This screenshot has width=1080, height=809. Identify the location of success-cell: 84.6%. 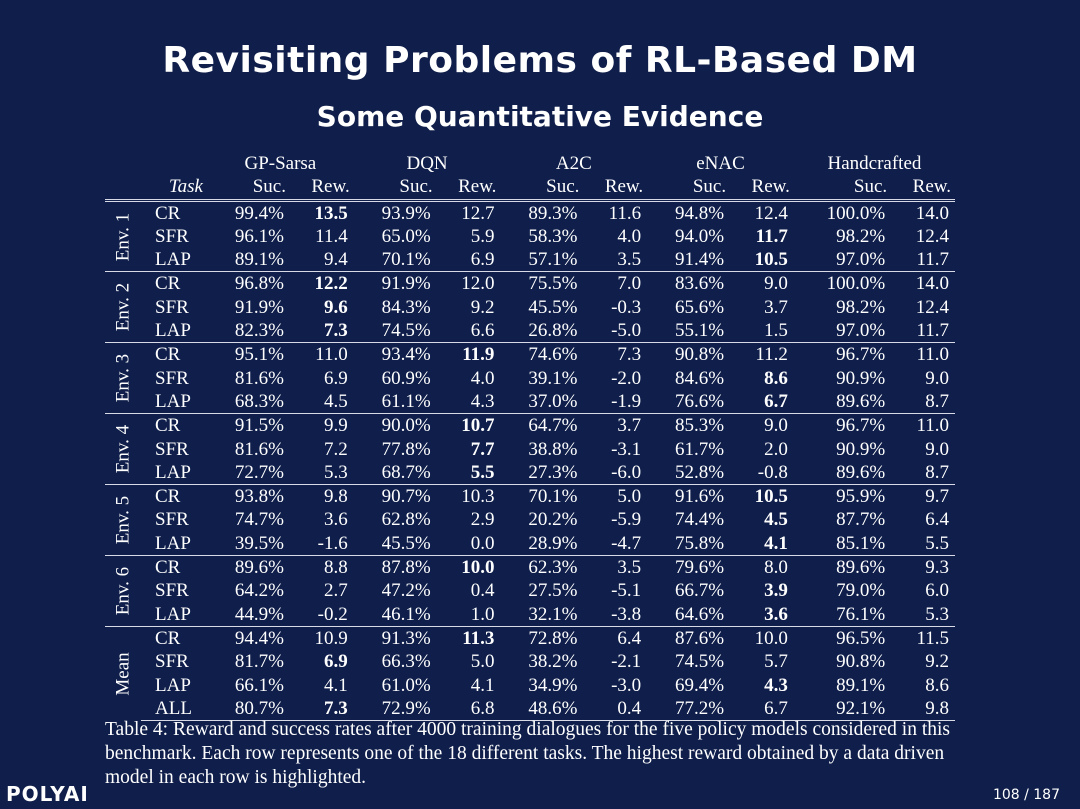
(700, 378).